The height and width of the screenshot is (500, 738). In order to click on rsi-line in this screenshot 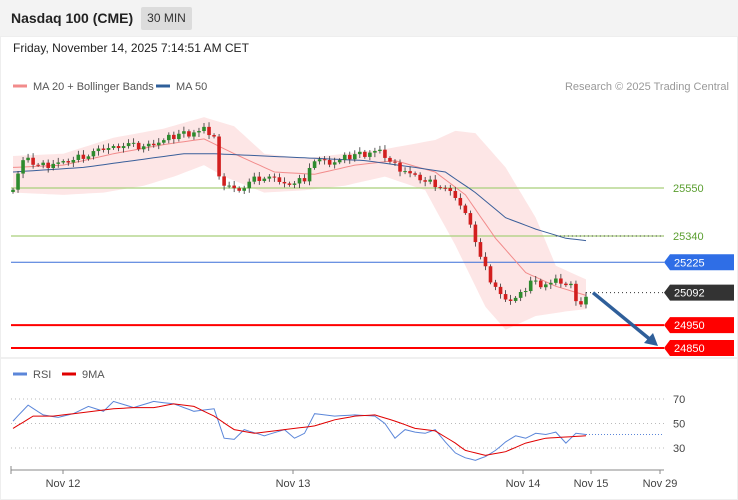, I will do `click(299, 430)`.